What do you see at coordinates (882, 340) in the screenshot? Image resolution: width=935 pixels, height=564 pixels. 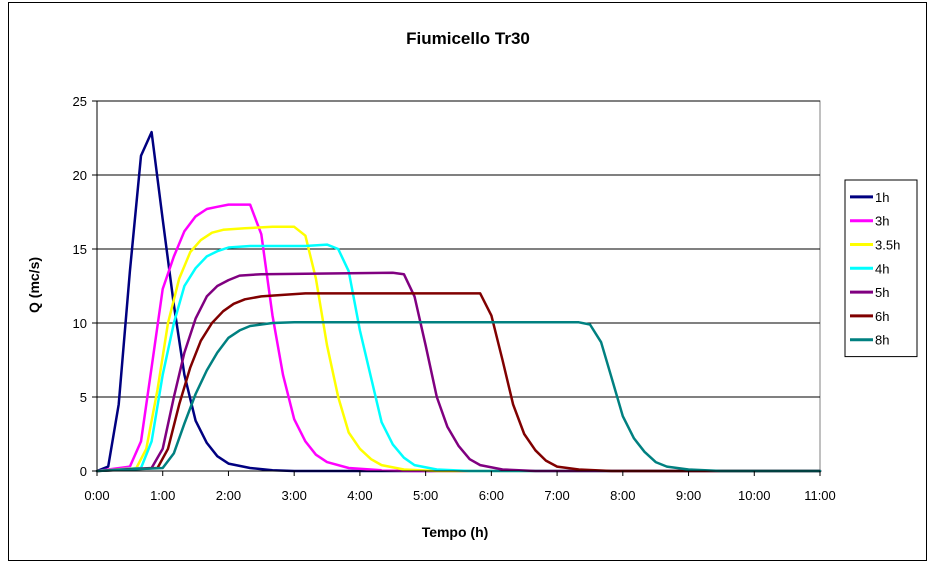 I see `legend-label: 8h` at bounding box center [882, 340].